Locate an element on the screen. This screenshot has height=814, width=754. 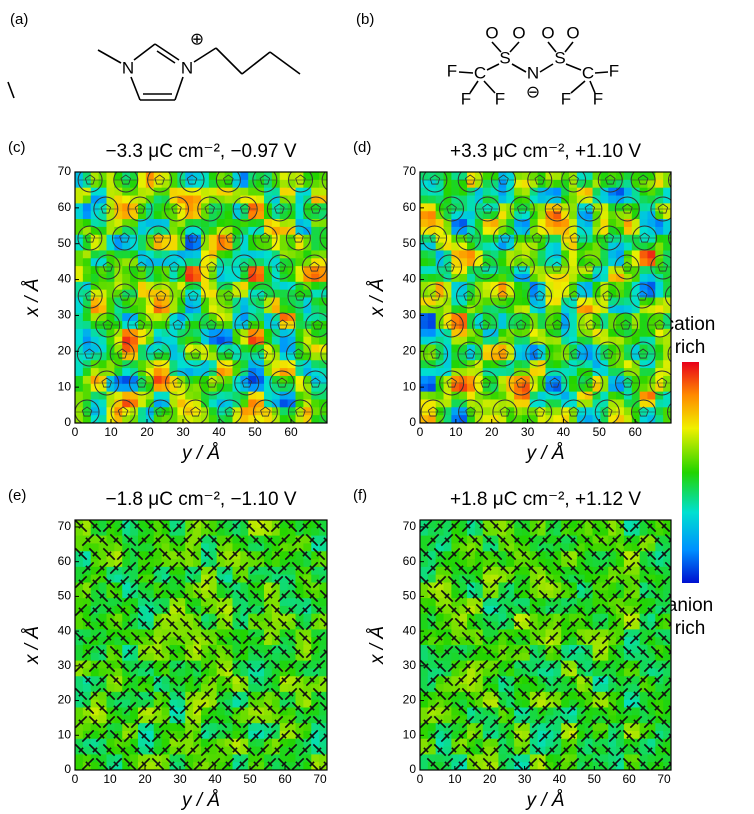
fullerene-ring is located at coordinates (678, 295).